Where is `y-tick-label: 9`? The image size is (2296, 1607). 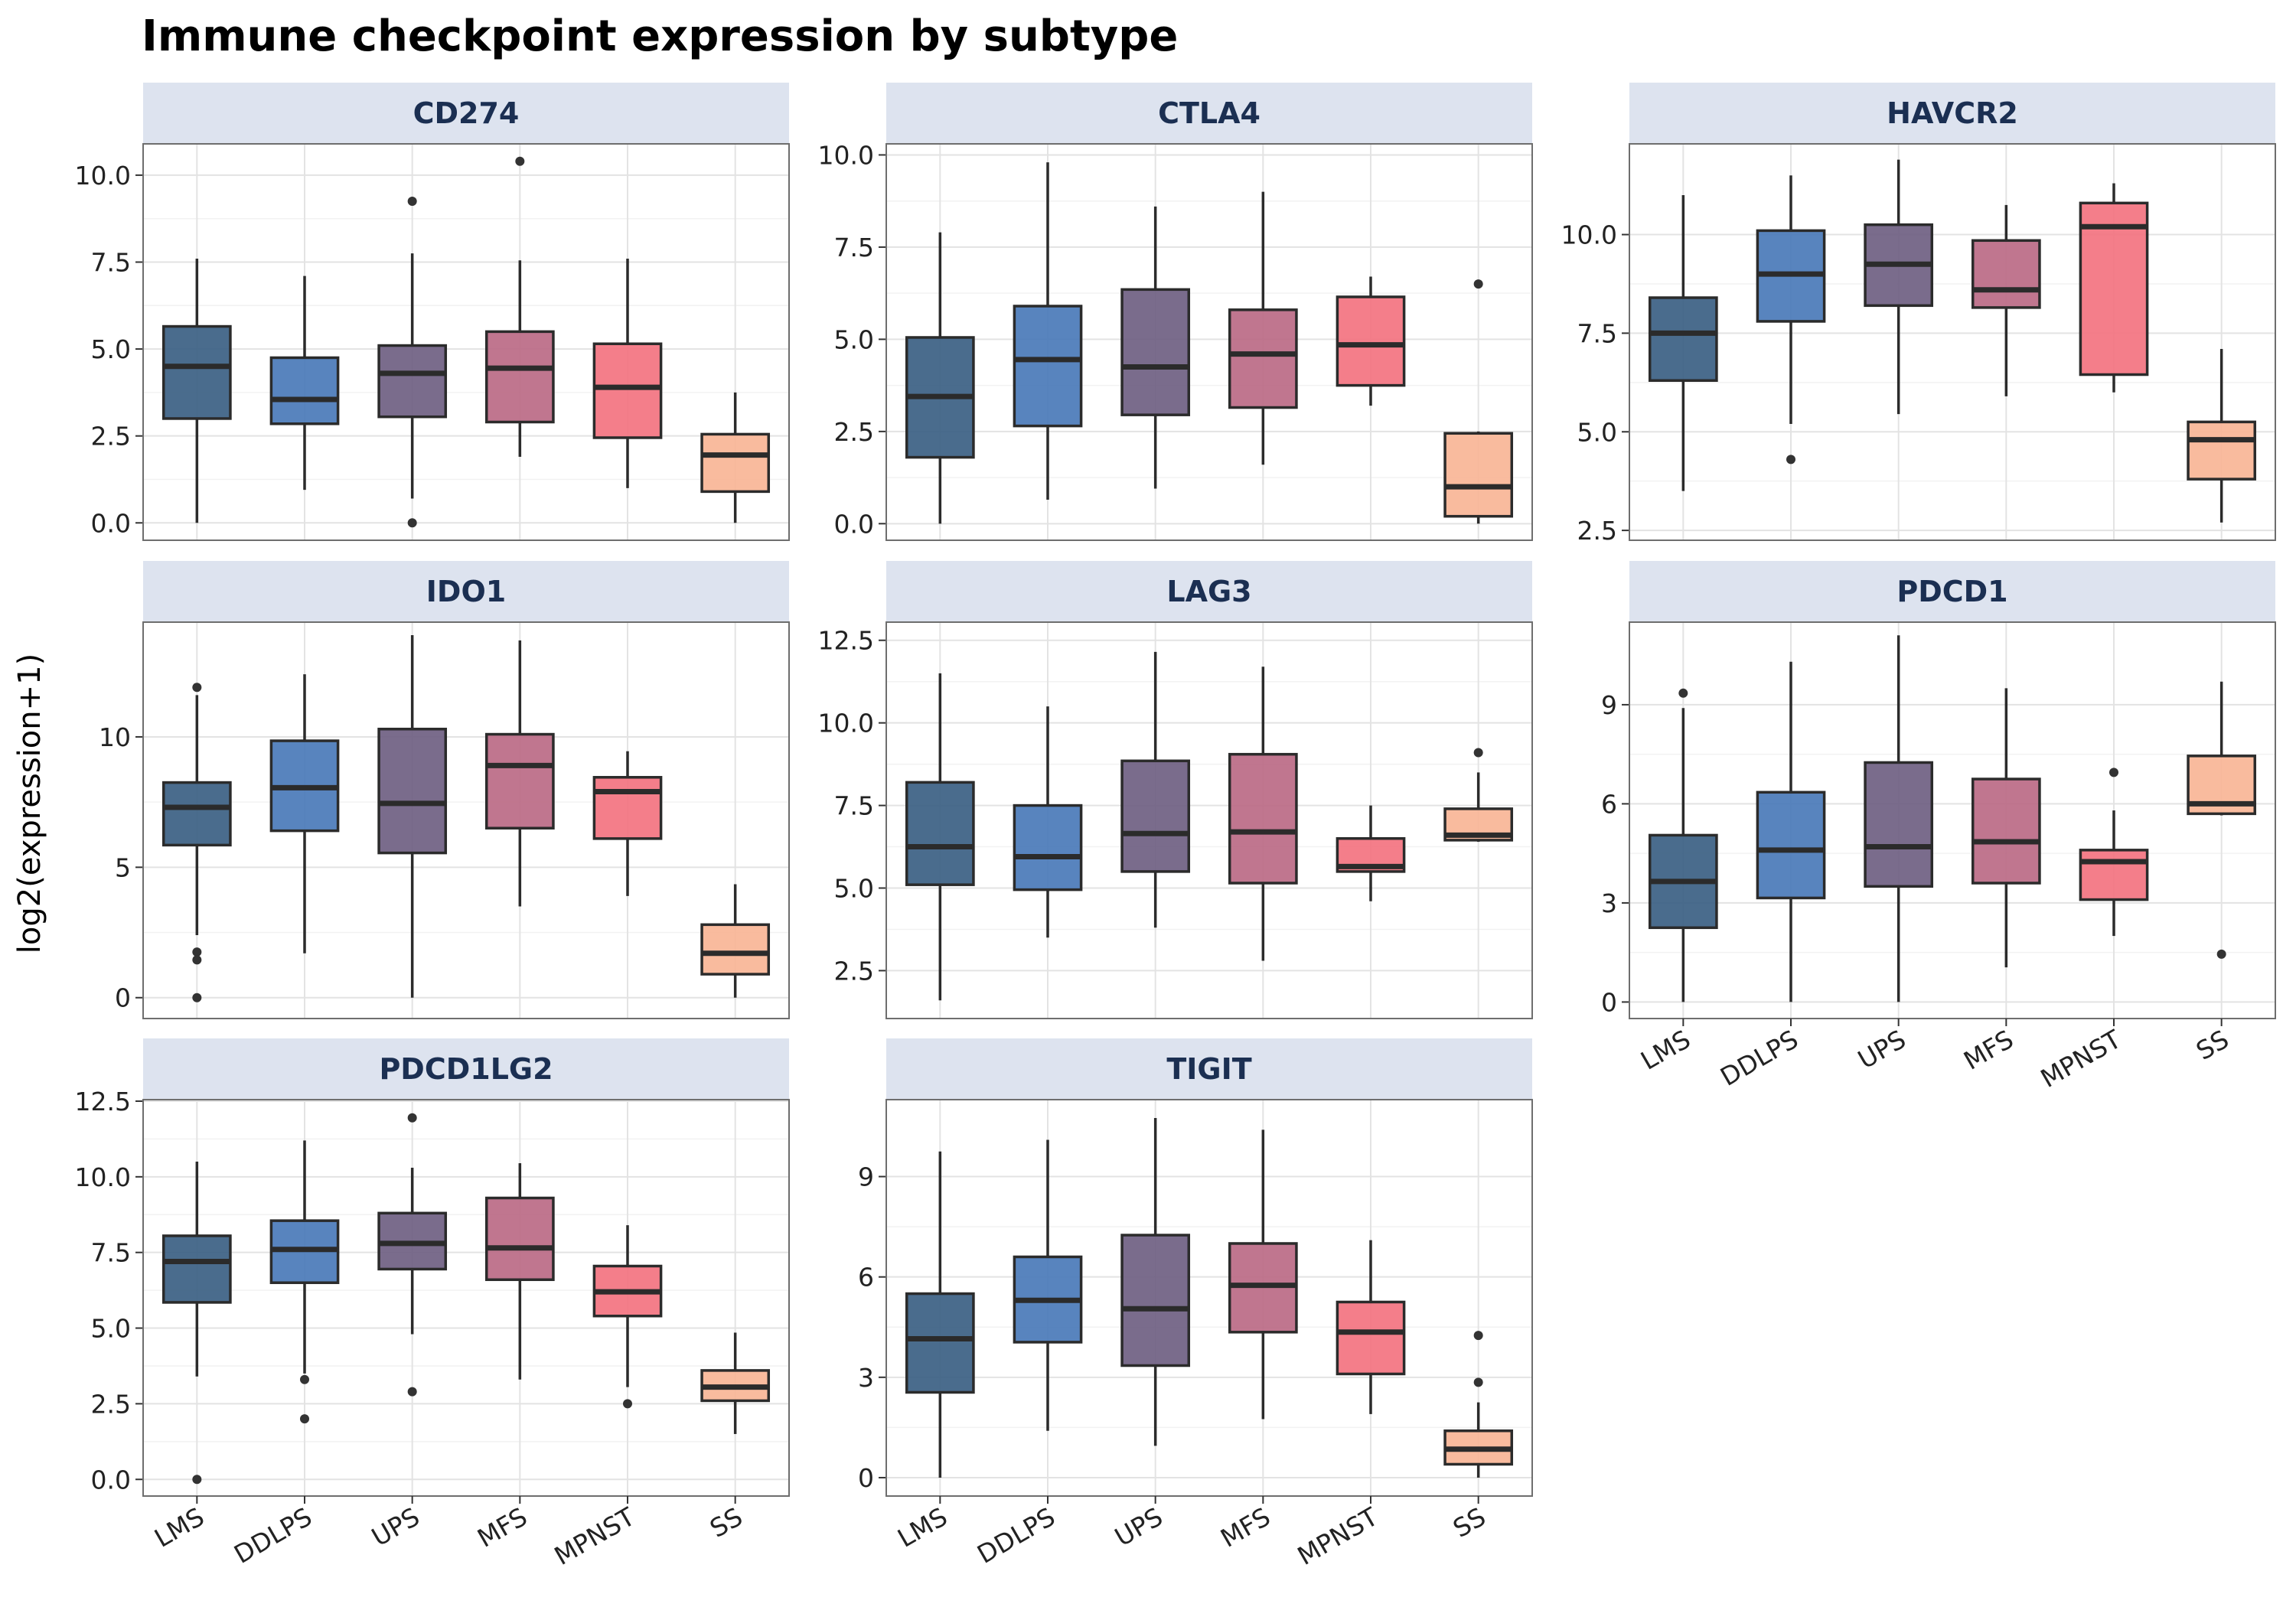 y-tick-label: 9 is located at coordinates (866, 1177).